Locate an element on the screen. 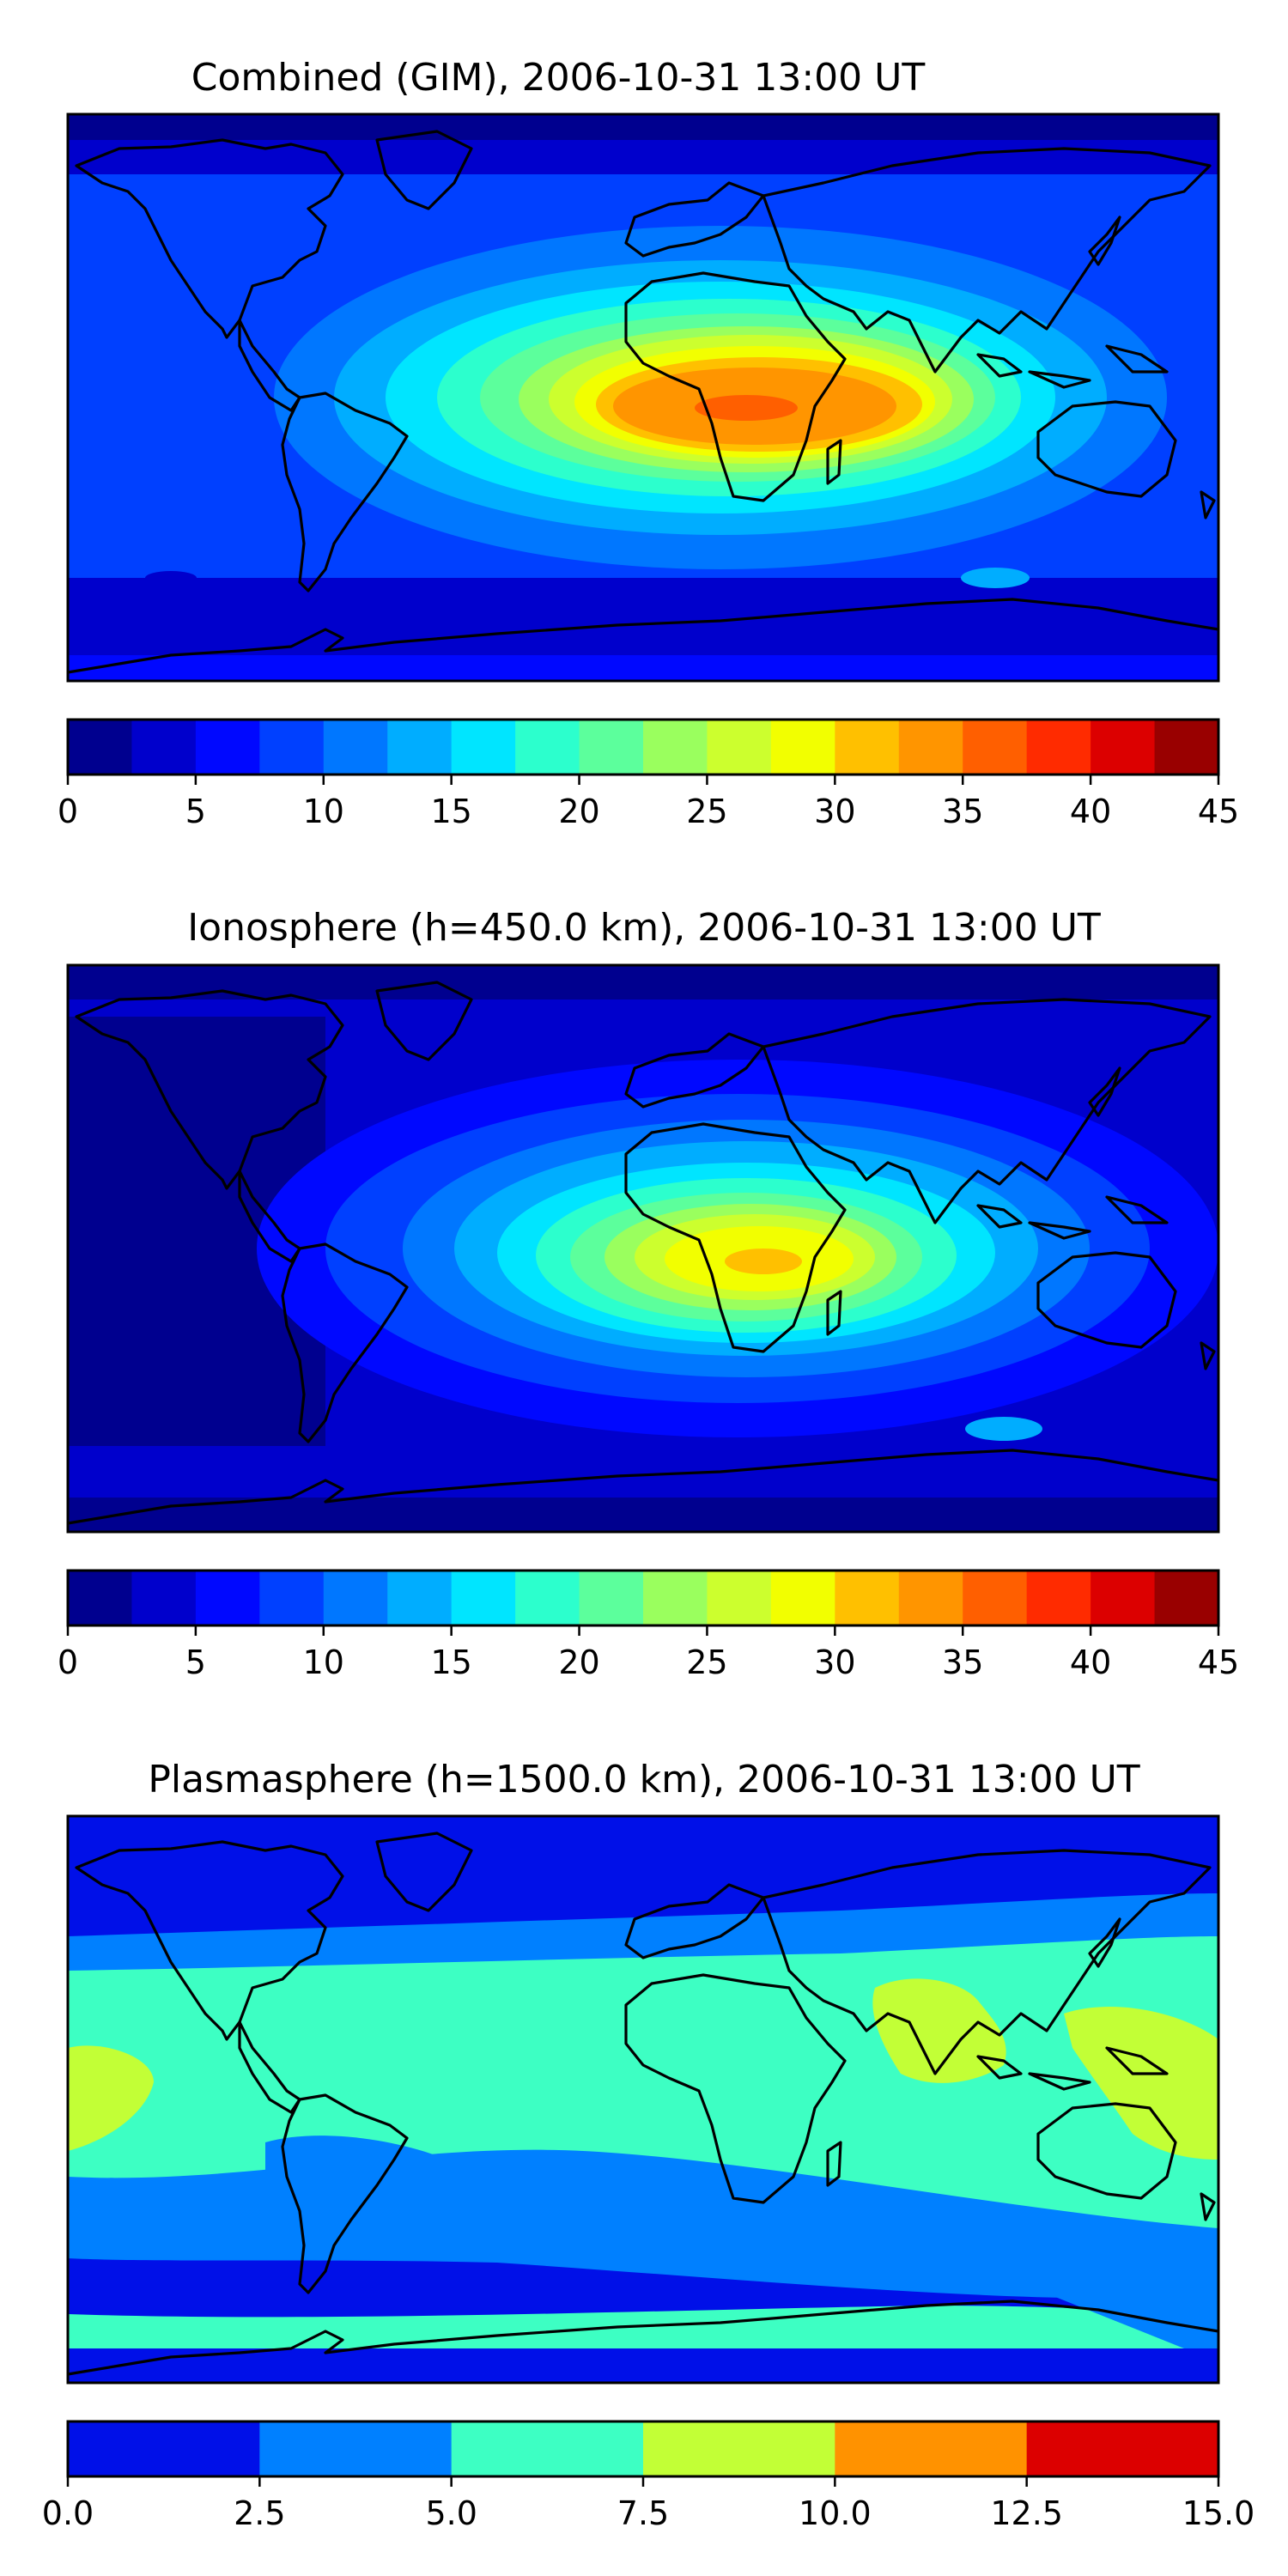  colorbar-tick-label: 7.5 is located at coordinates (643, 2513).